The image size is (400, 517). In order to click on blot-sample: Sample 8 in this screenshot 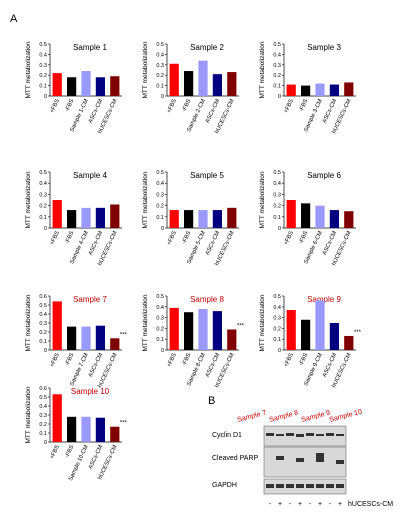, I will do `click(284, 416)`.